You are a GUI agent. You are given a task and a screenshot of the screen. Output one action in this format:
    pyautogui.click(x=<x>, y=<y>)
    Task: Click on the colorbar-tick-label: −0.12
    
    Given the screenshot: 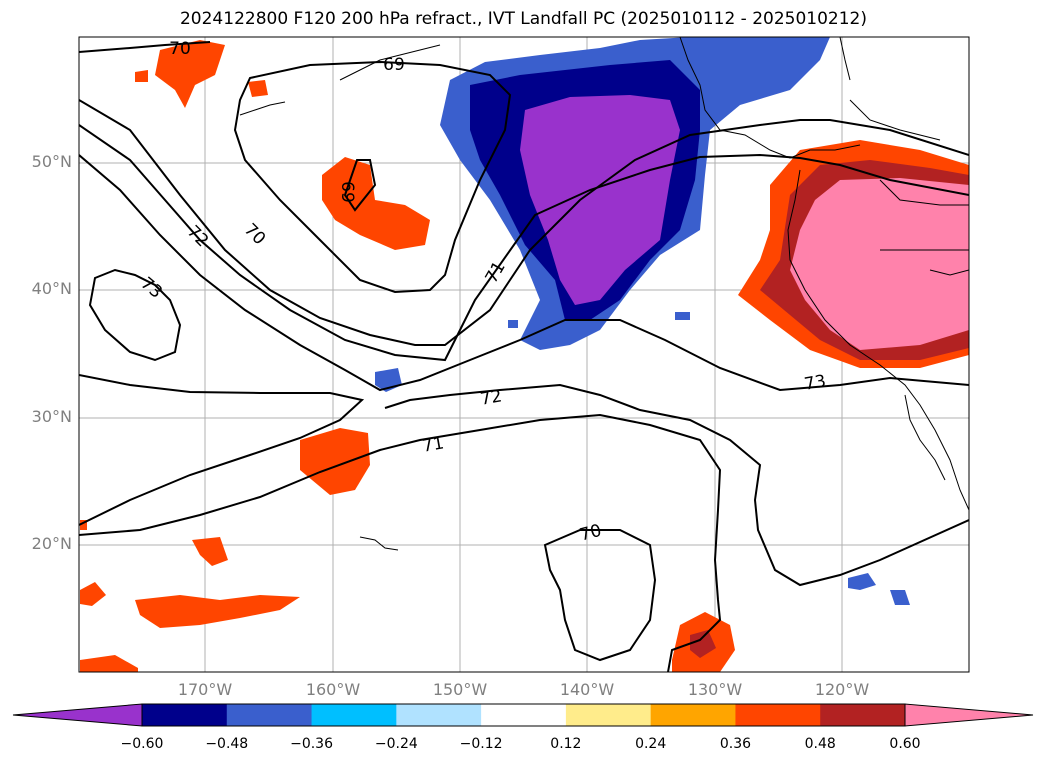 What is the action you would take?
    pyautogui.click(x=481, y=744)
    